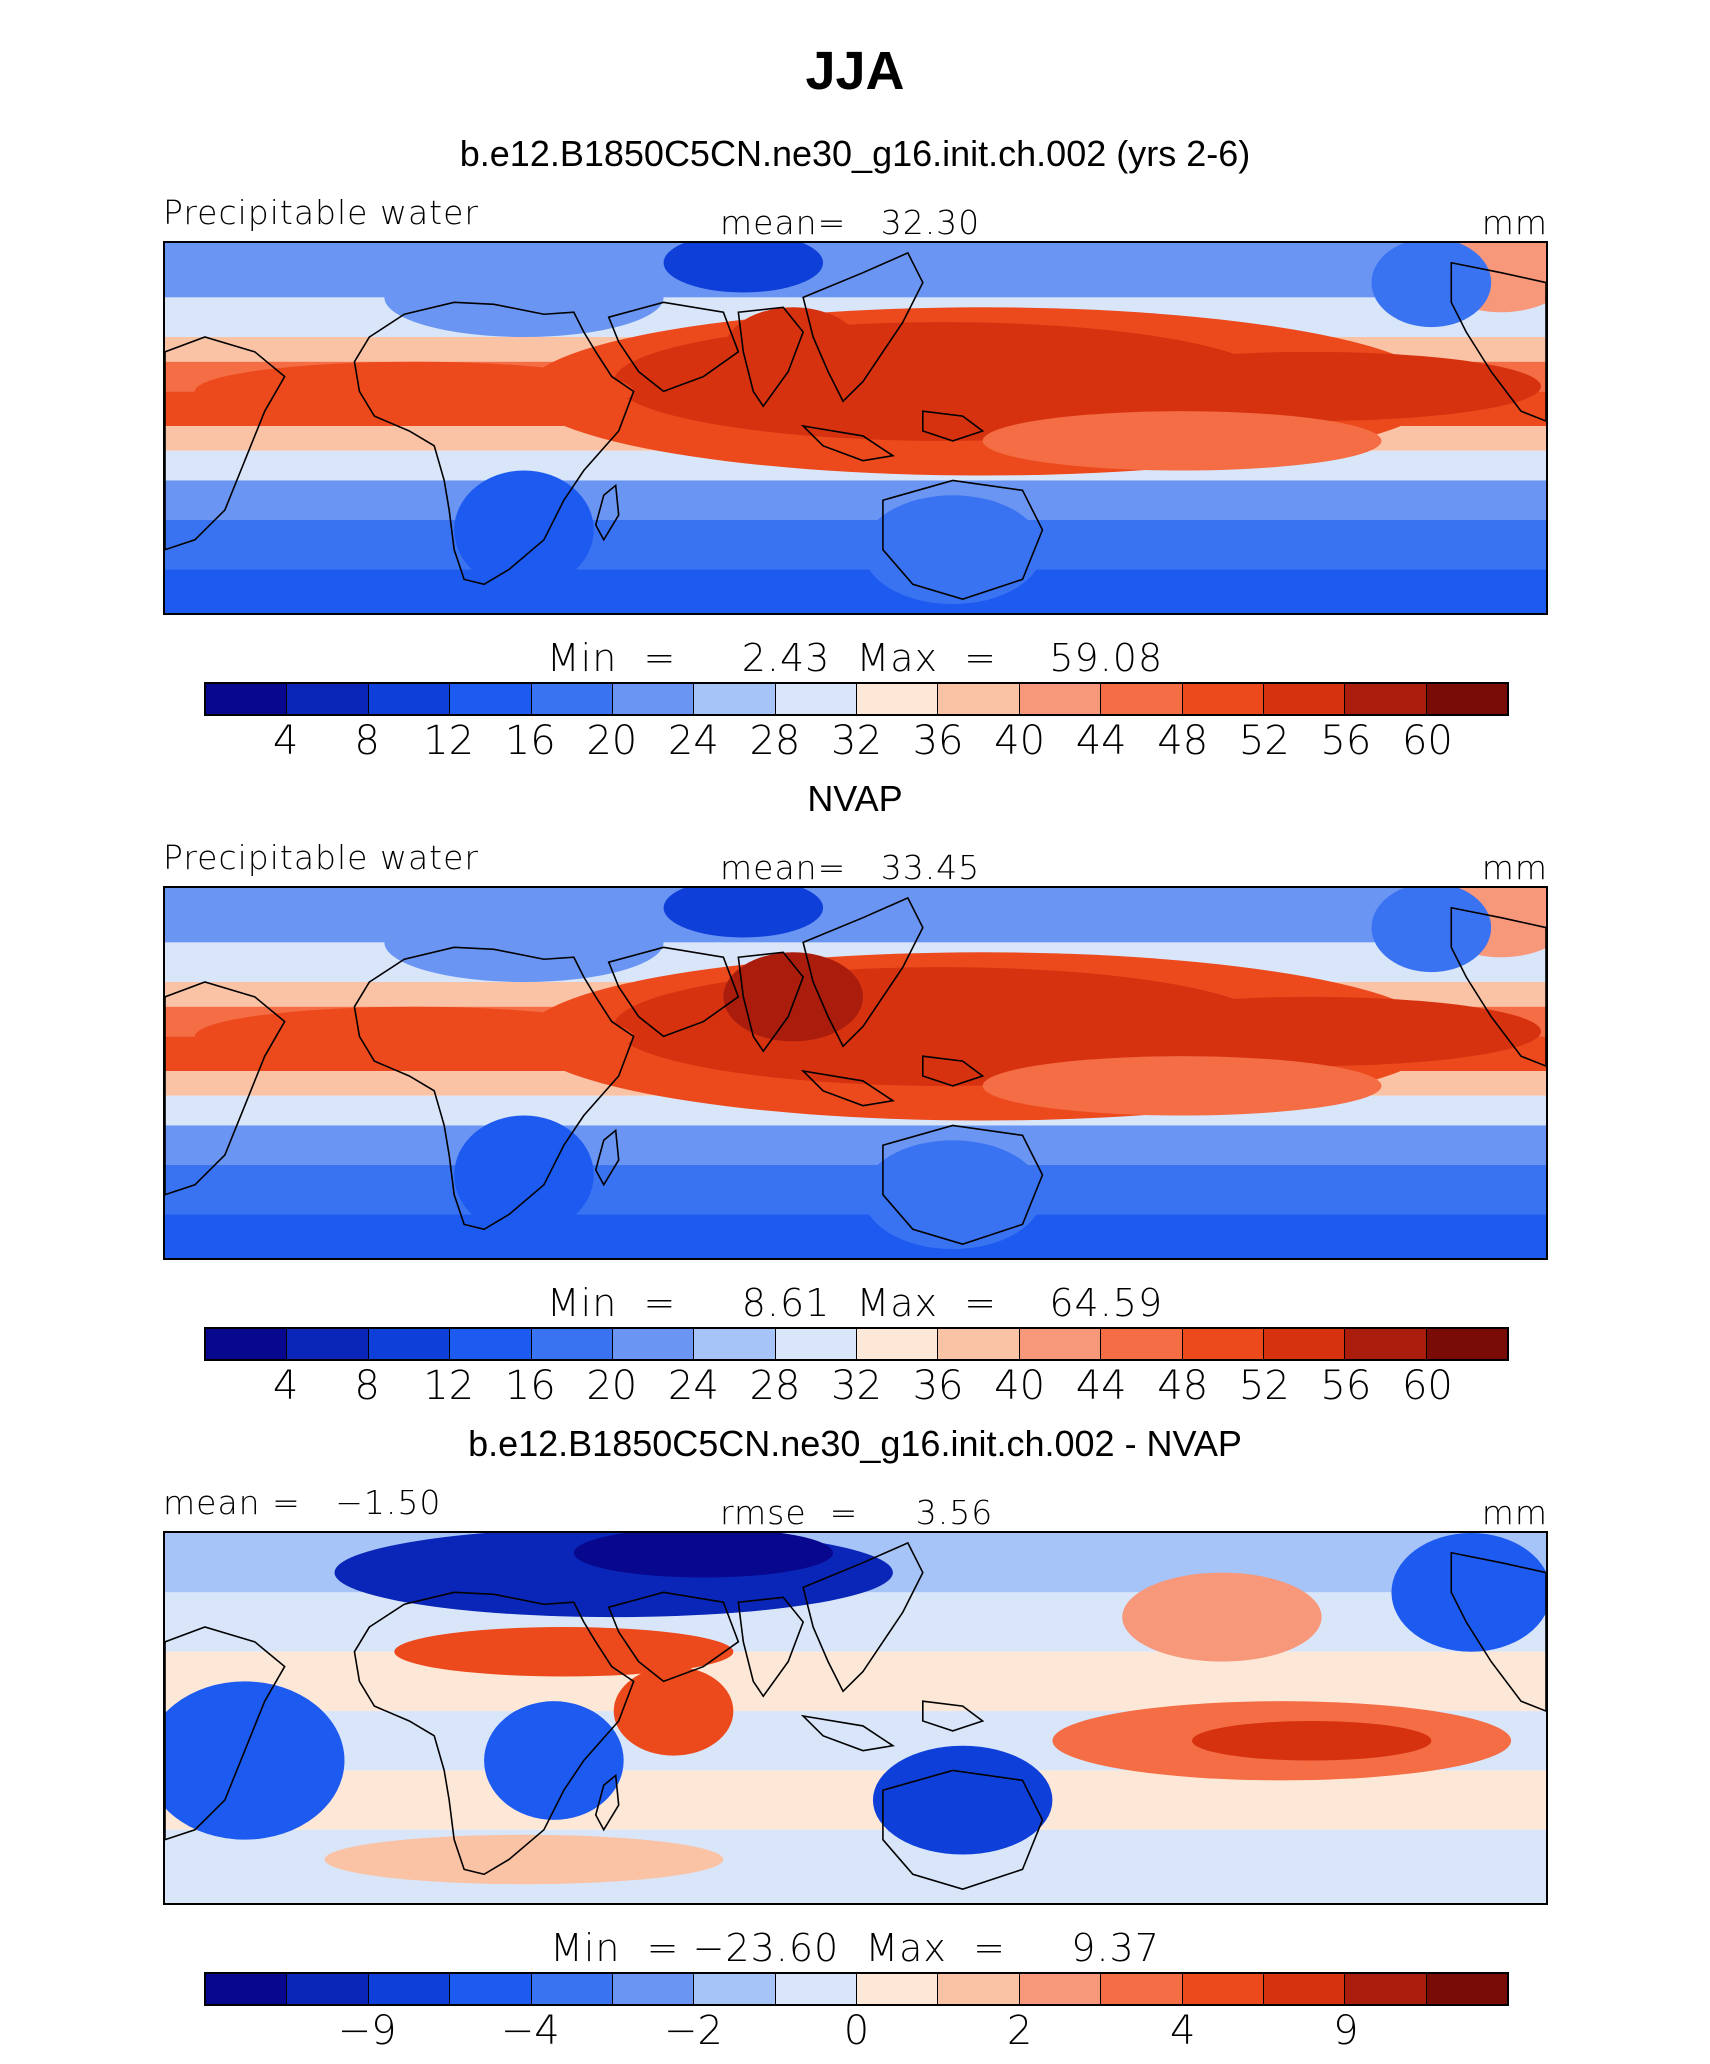 The image size is (1710, 2064). What do you see at coordinates (693, 741) in the screenshot?
I see `colorbar-tick-label: 24` at bounding box center [693, 741].